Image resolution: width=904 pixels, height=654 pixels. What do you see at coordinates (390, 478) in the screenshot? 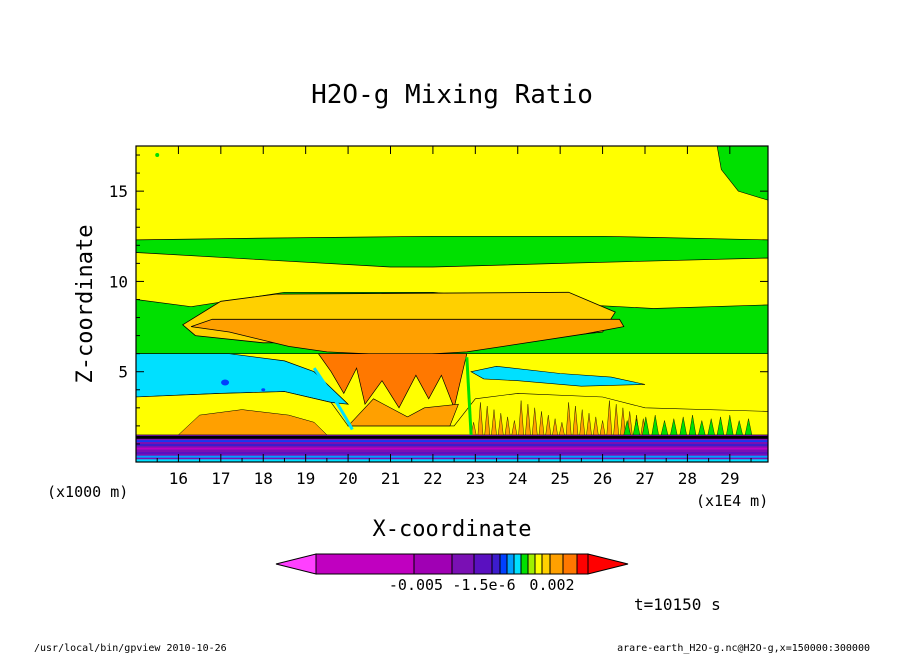
I see `x-tick-label: 21` at bounding box center [390, 478].